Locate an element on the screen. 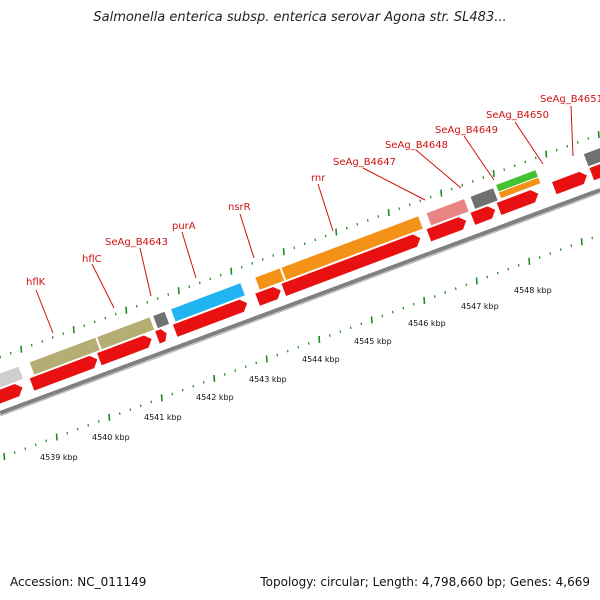 This screenshot has height=600, width=600. gene-bar-light is located at coordinates (12, 382).